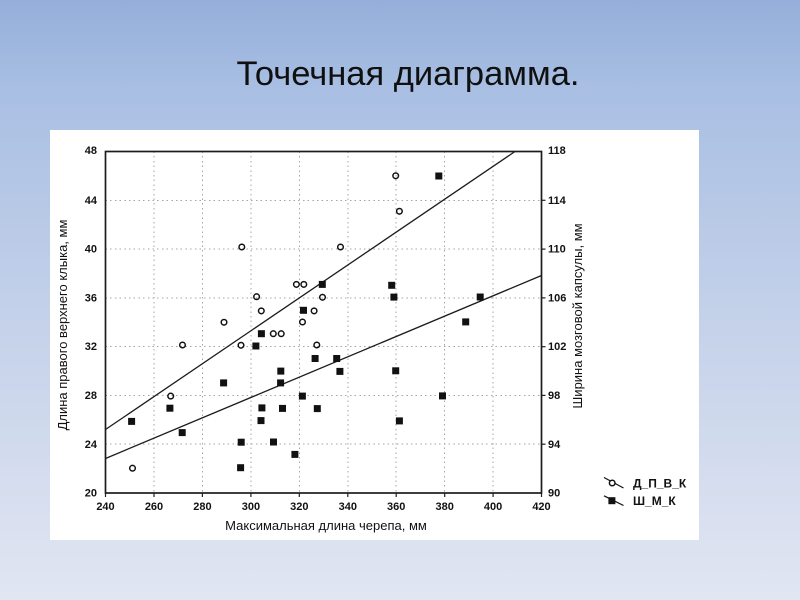 The height and width of the screenshot is (600, 800). Describe the element at coordinates (91, 494) in the screenshot. I see `svg-text: 20` at that location.